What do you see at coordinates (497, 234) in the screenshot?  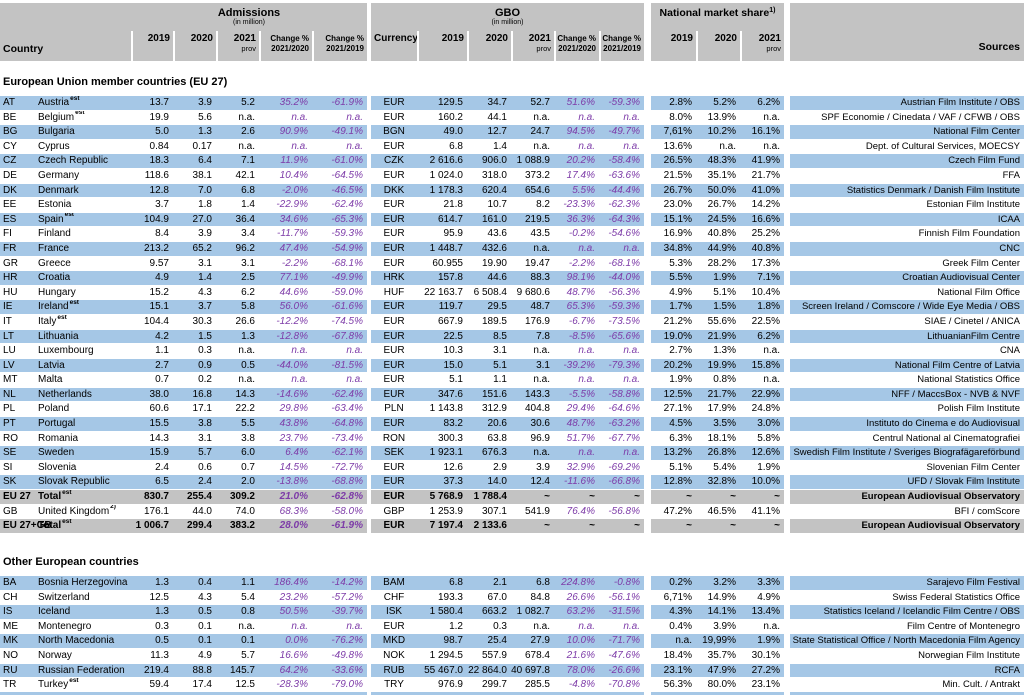 I see `gbo-2020-cell: 43.6` at bounding box center [497, 234].